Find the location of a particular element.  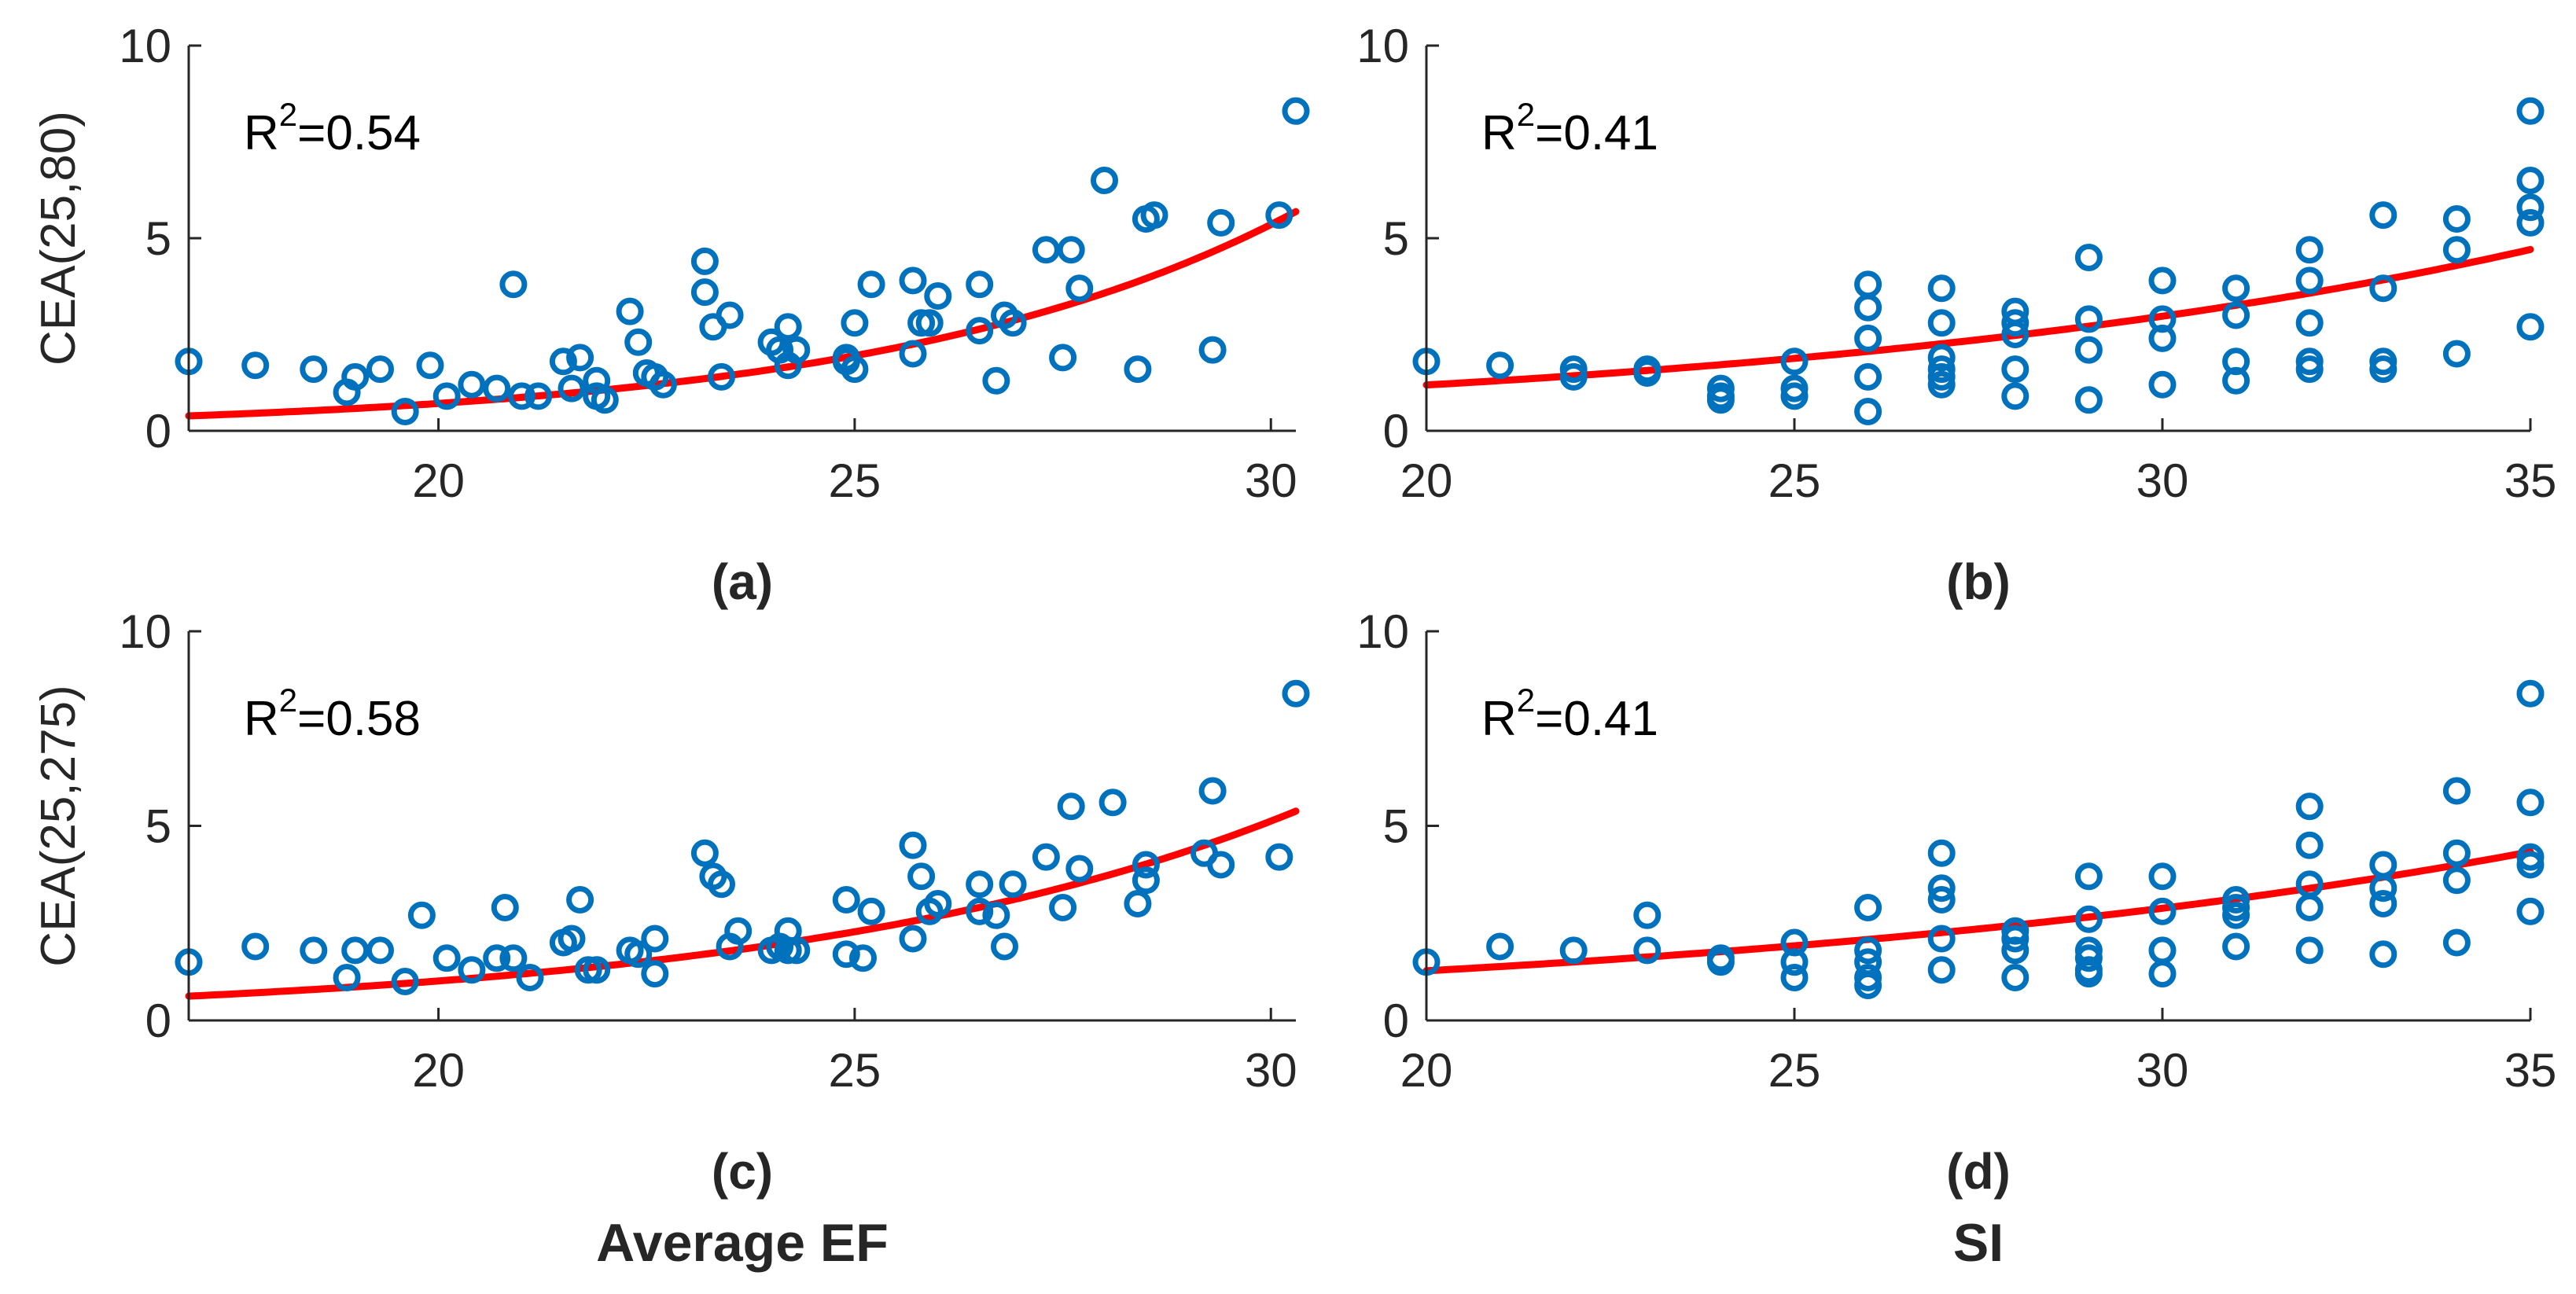

r-squared-annotation: R2=0.54 is located at coordinates (332, 128).